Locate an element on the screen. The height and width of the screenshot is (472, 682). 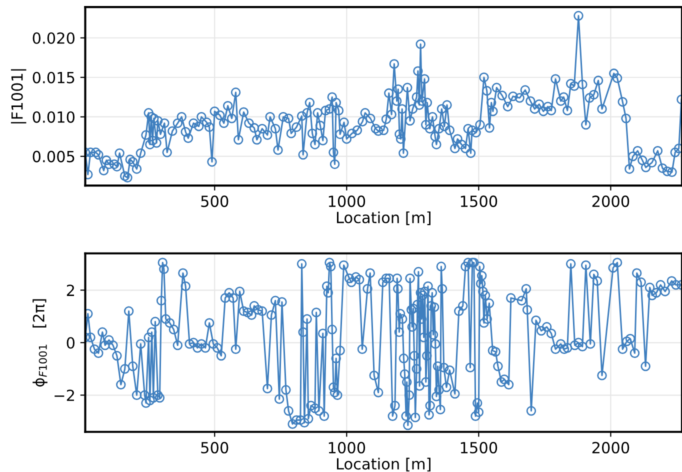
y-tick-label: 0.020 is located at coordinates (53, 38).